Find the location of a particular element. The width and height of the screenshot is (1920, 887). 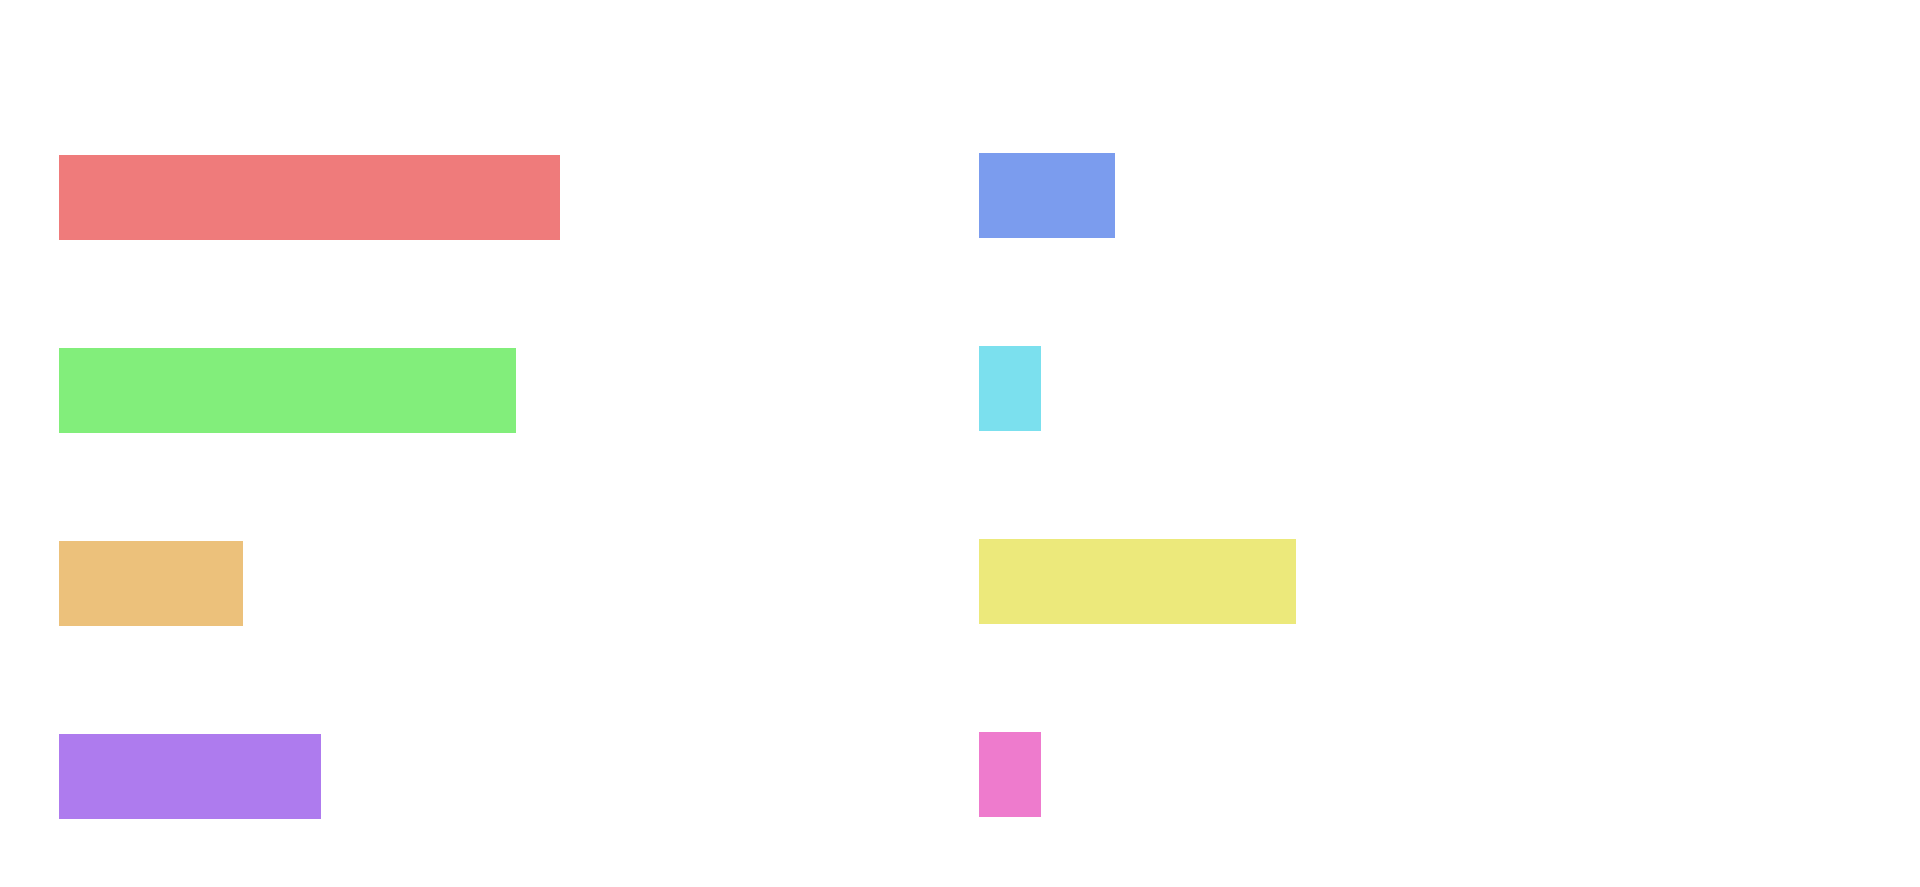

red-bar is located at coordinates (309, 197).